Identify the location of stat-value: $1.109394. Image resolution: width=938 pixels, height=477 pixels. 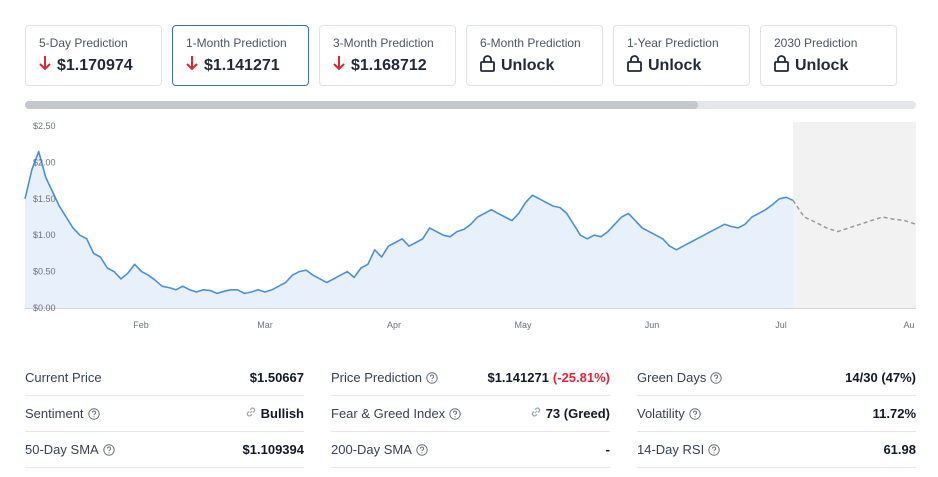
(273, 449).